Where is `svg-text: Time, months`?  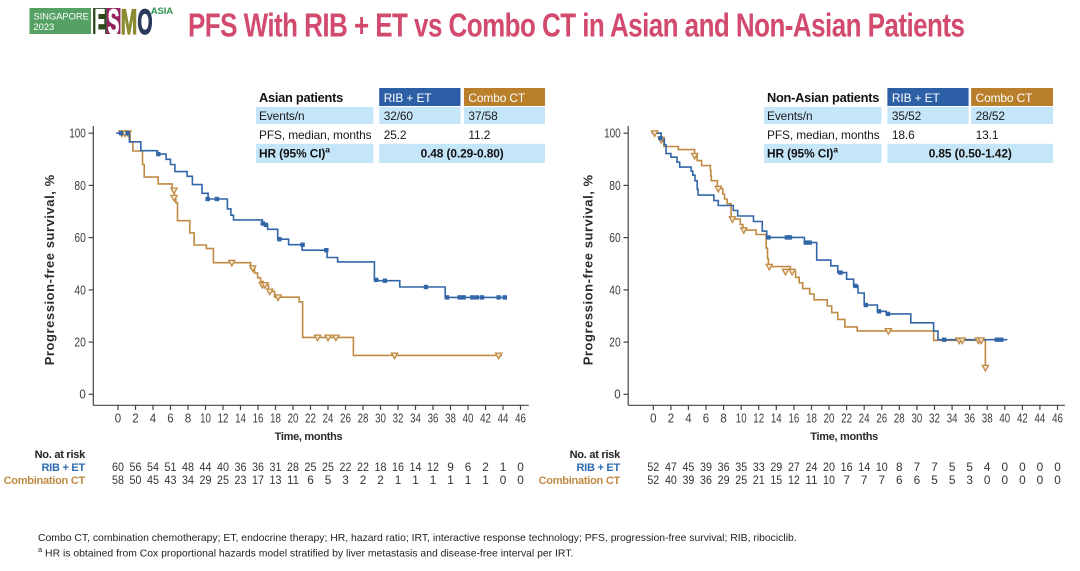 svg-text: Time, months is located at coordinates (844, 437).